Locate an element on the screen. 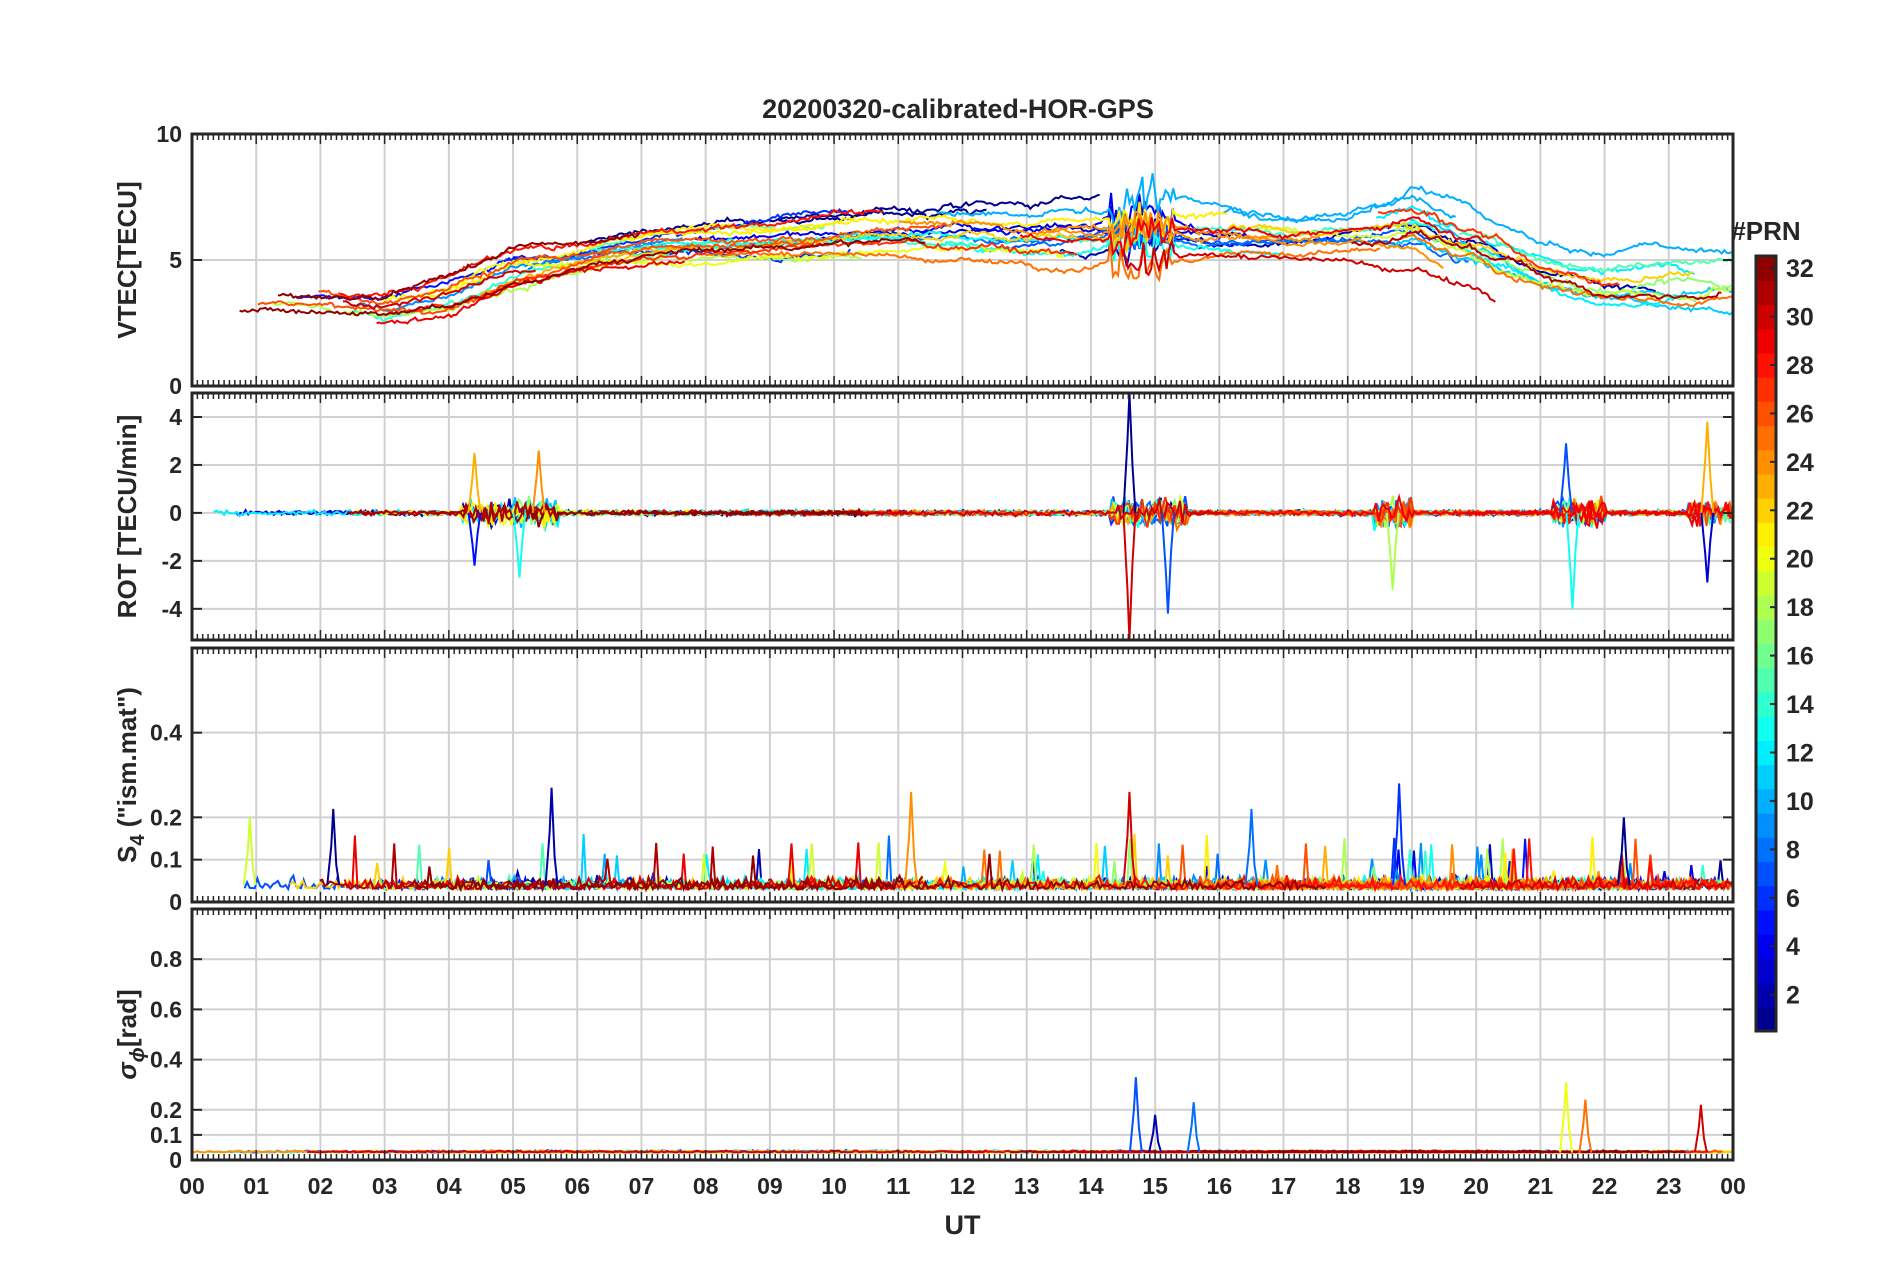 This screenshot has width=1902, height=1272. colorbar-title: #PRN is located at coordinates (1765, 231).